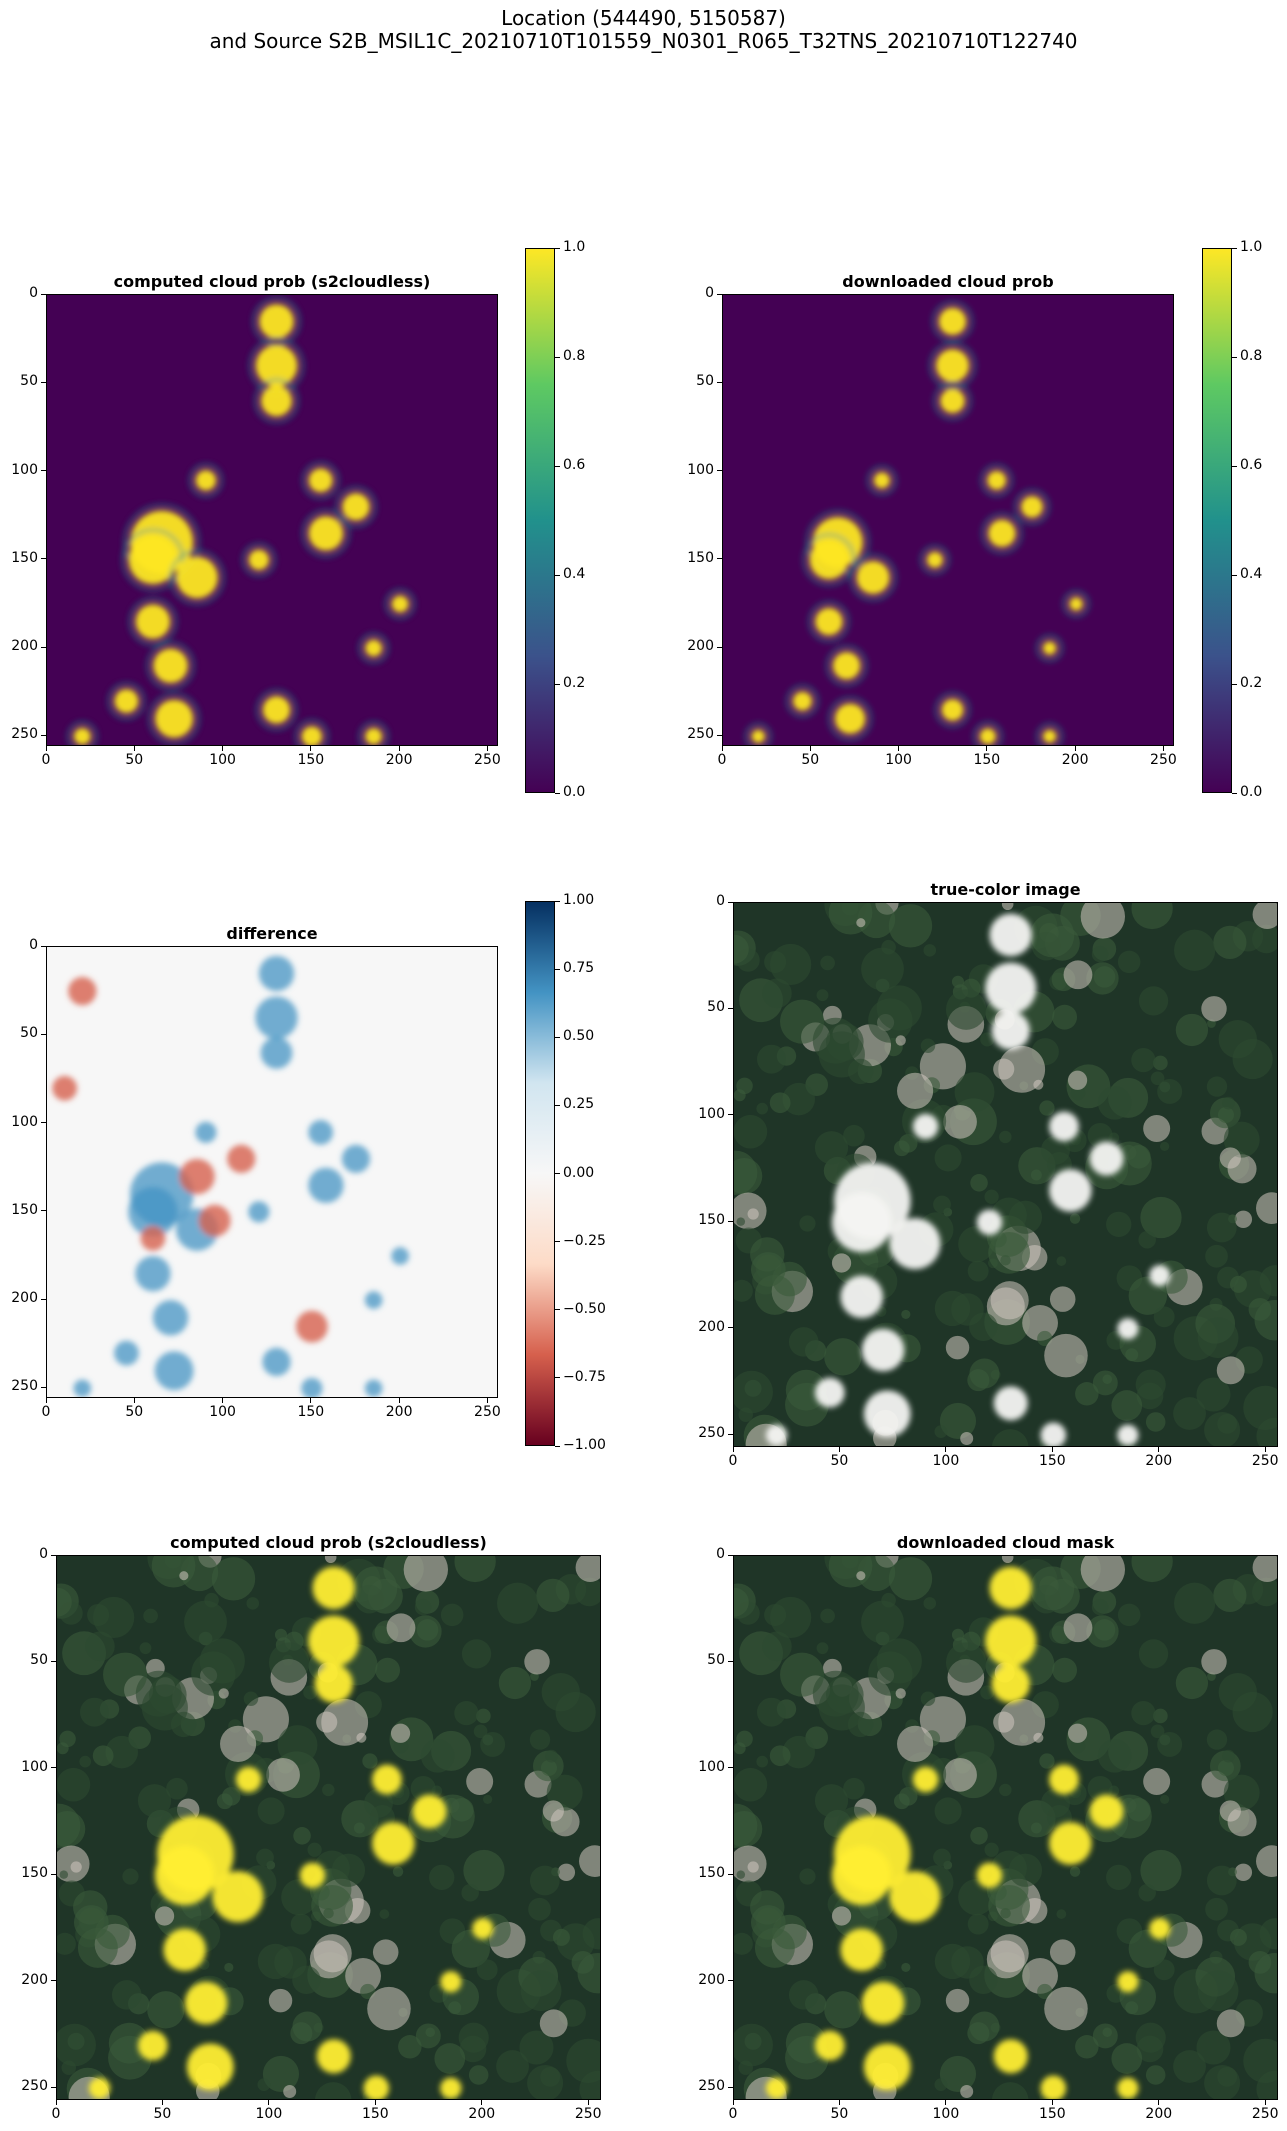 Image resolution: width=1287 pixels, height=2131 pixels. What do you see at coordinates (948, 281) in the screenshot?
I see `panel-title: downloaded cloud prob` at bounding box center [948, 281].